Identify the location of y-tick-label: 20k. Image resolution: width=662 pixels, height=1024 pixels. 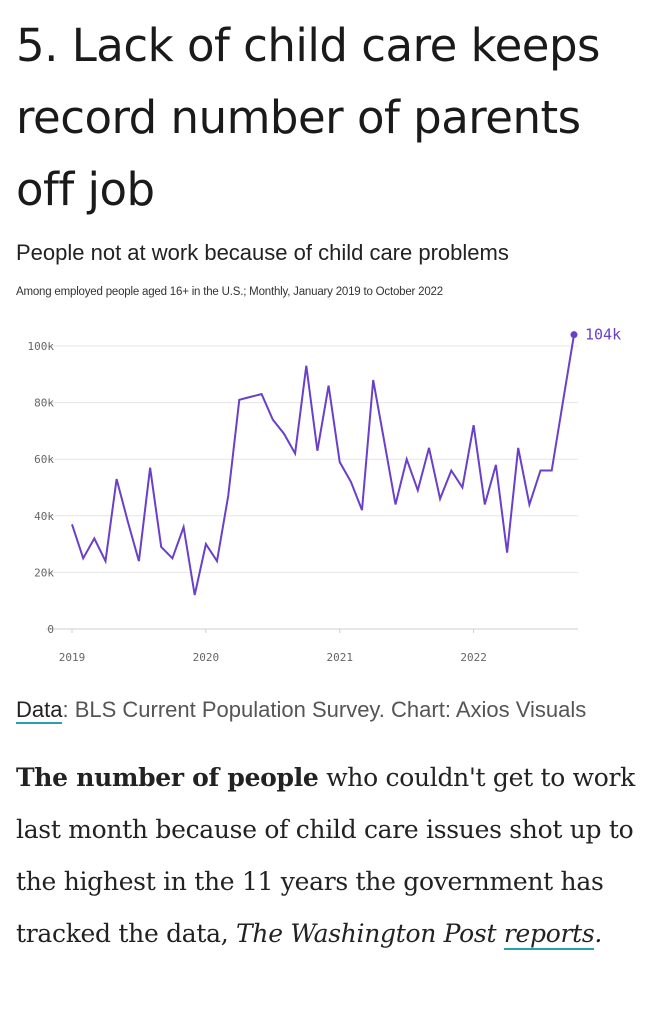
(44, 572).